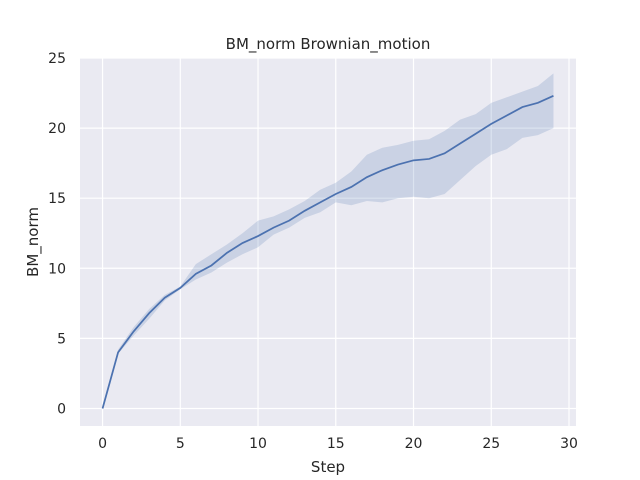  Describe the element at coordinates (491, 444) in the screenshot. I see `x-tick-label: 25` at that location.